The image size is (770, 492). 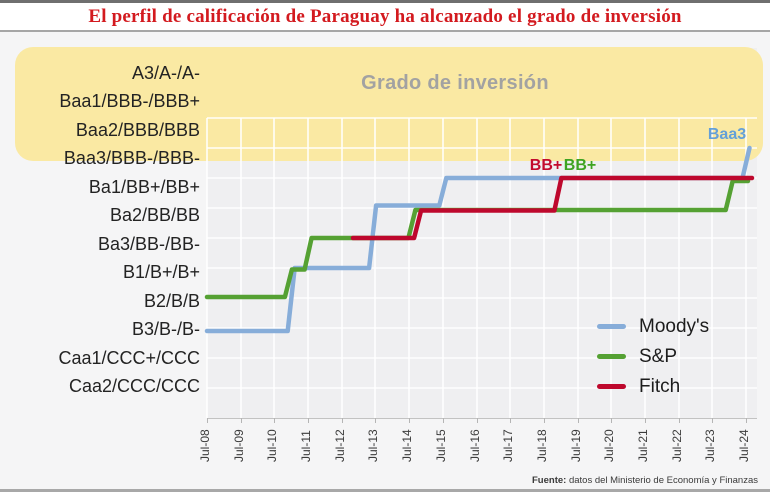 What do you see at coordinates (611, 356) in the screenshot?
I see `sp-line-swatch` at bounding box center [611, 356].